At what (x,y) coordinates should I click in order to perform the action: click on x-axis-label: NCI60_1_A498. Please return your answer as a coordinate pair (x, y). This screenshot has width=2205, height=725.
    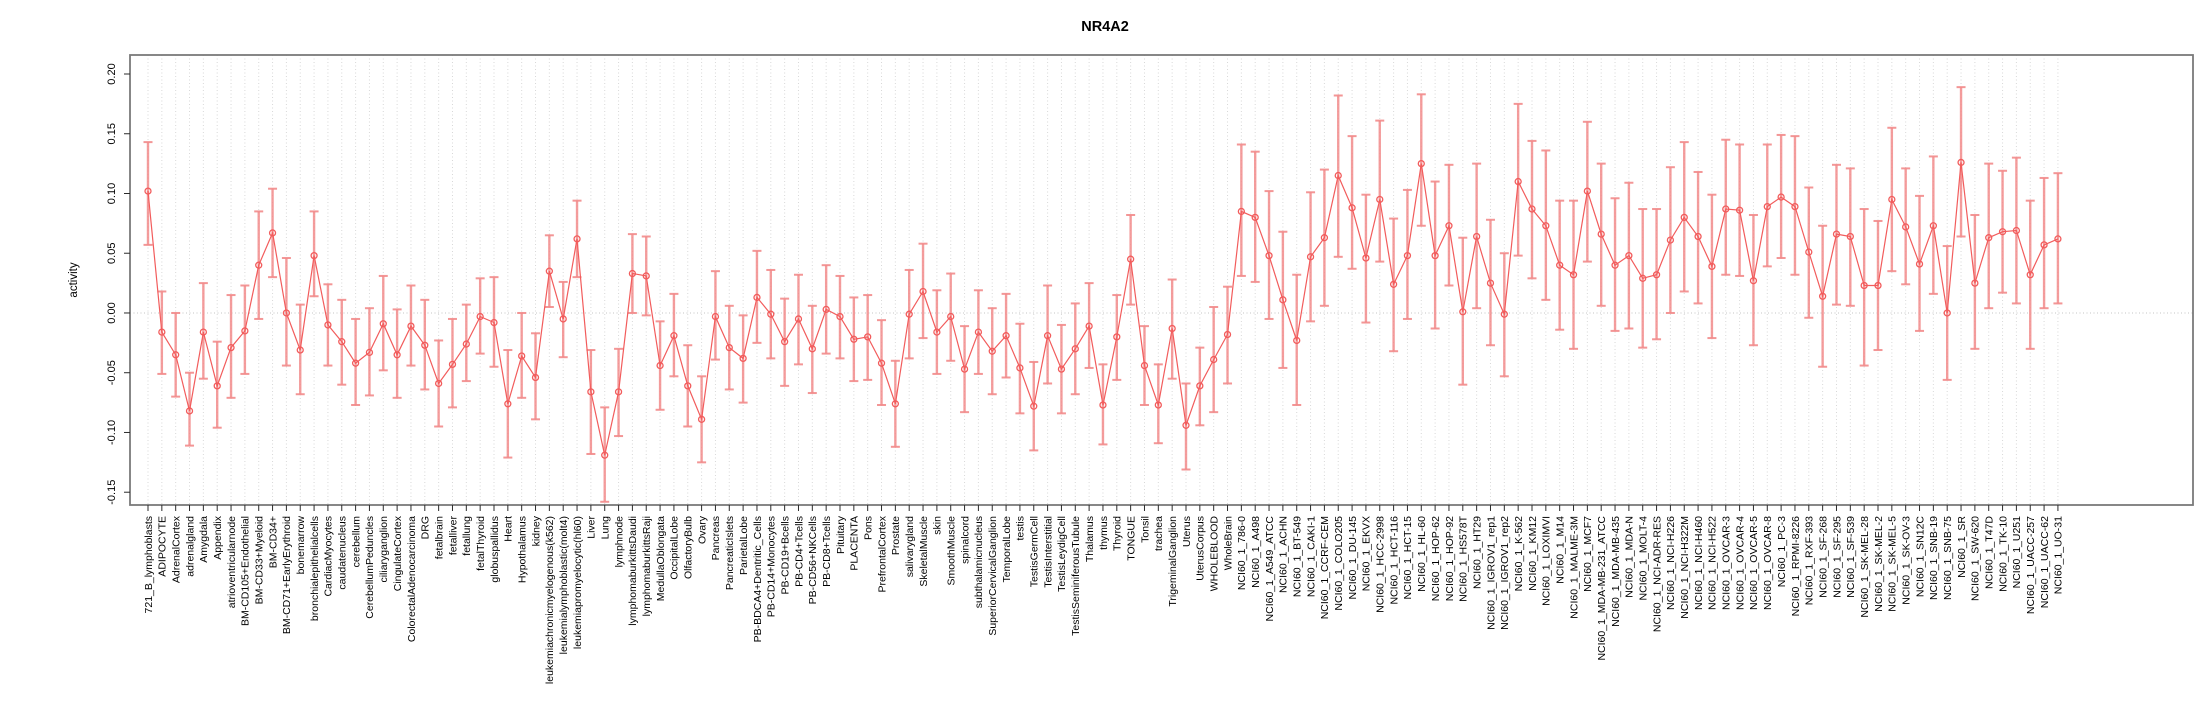
    Looking at the image, I should click on (1256, 552).